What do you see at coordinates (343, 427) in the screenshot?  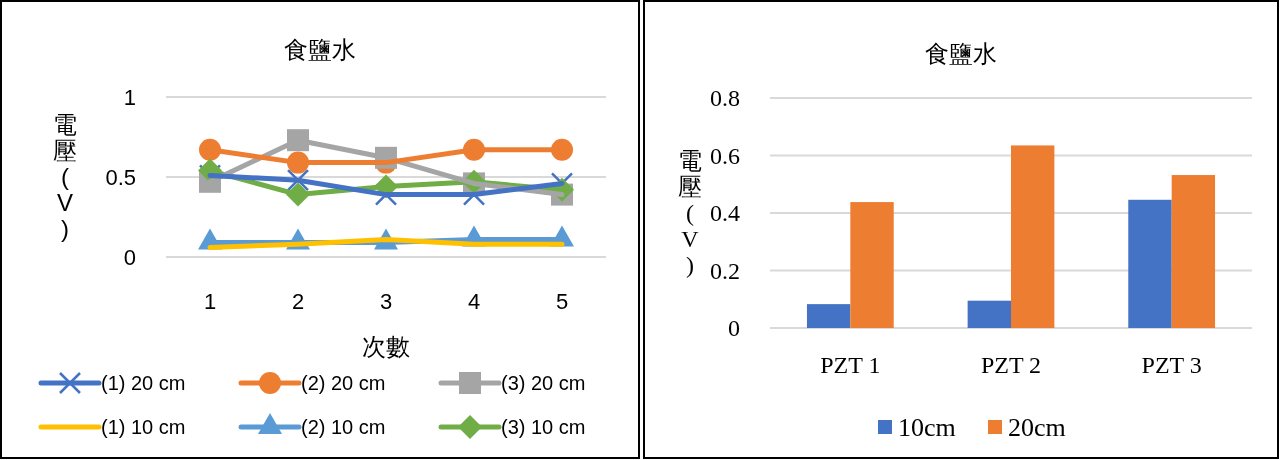 I see `legend-label: (2) 10 cm` at bounding box center [343, 427].